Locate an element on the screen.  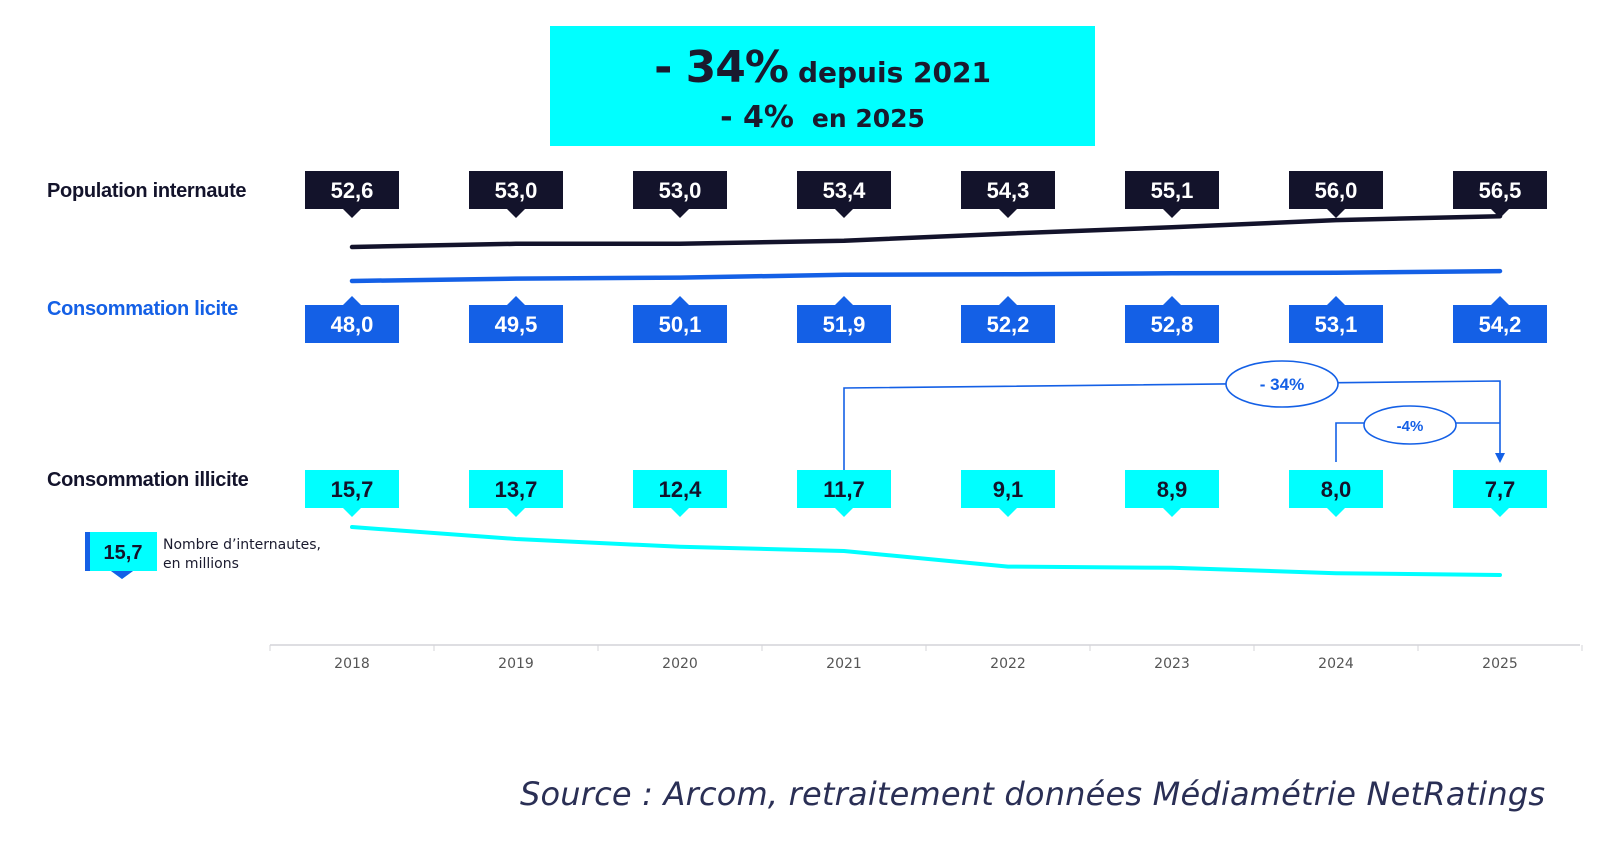
data-label-licite-2024: 53,1 is located at coordinates (1336, 319).